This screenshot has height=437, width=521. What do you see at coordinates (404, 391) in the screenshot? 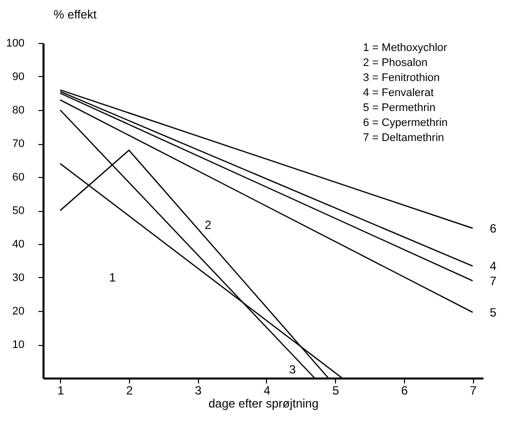
I see `x-tick-label: 6` at bounding box center [404, 391].